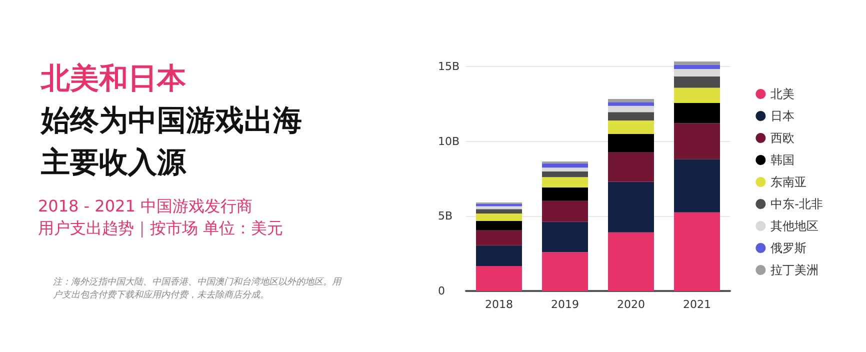 This screenshot has height=352, width=866. What do you see at coordinates (697, 304) in the screenshot?
I see `x-tick-label: 2021` at bounding box center [697, 304].